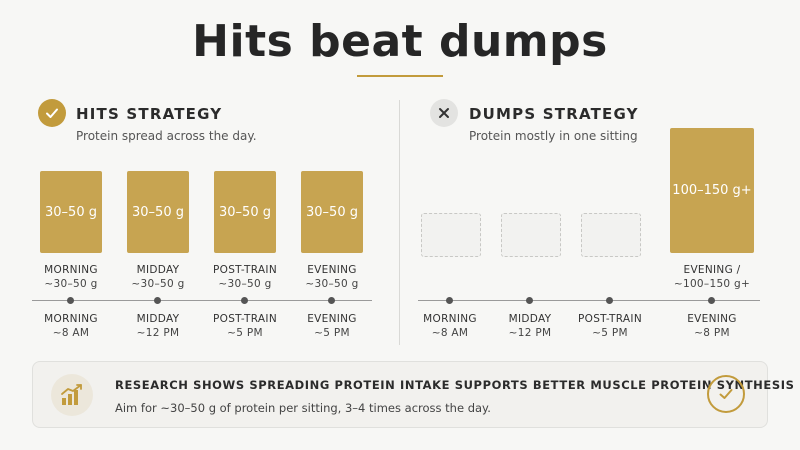 The width and height of the screenshot is (800, 450). Describe the element at coordinates (72, 395) in the screenshot. I see `growth-chart-icon` at that location.